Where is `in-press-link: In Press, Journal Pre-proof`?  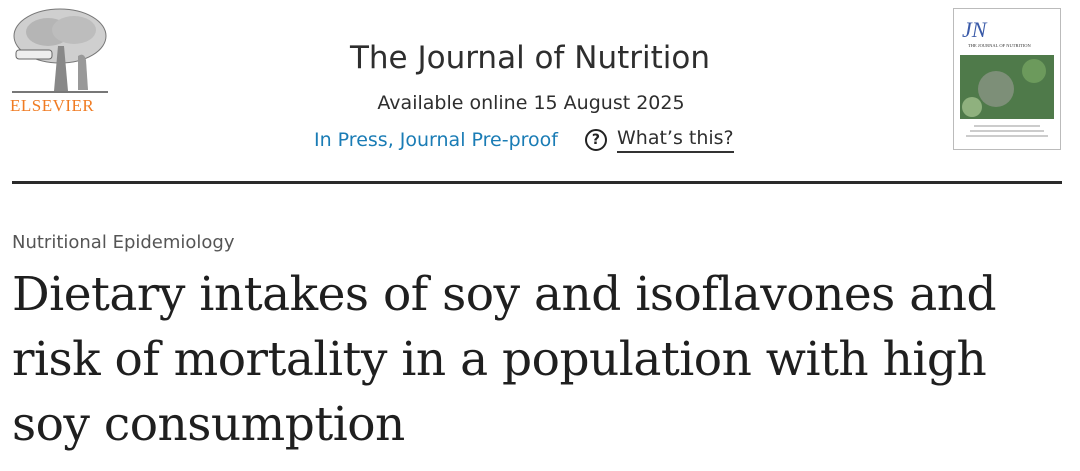 in-press-link: In Press, Journal Pre-proof is located at coordinates (436, 140).